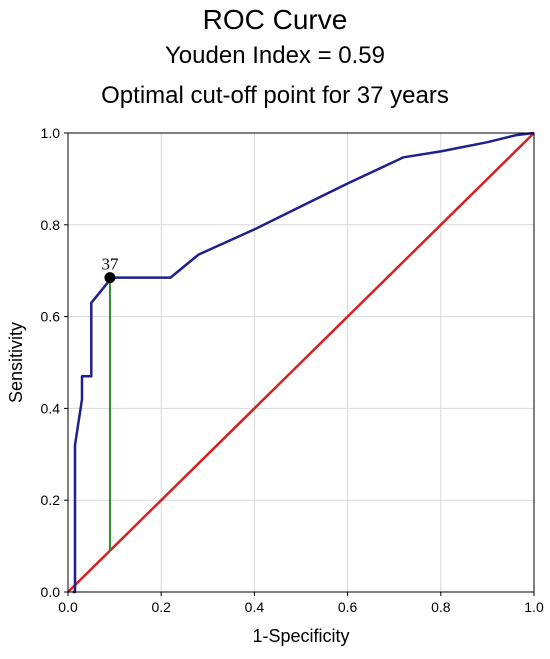 The image size is (550, 659). Describe the element at coordinates (110, 403) in the screenshot. I see `annotation-layer: 37` at that location.